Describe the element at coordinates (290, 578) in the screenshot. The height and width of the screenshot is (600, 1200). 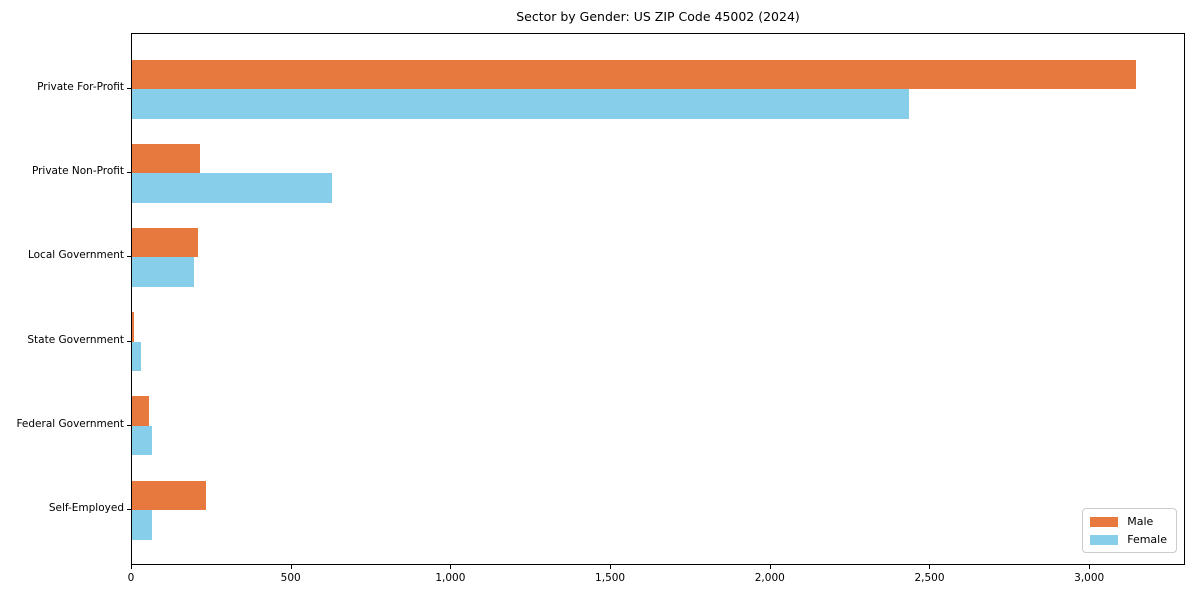
I see `xtick-label-500: 500` at that location.